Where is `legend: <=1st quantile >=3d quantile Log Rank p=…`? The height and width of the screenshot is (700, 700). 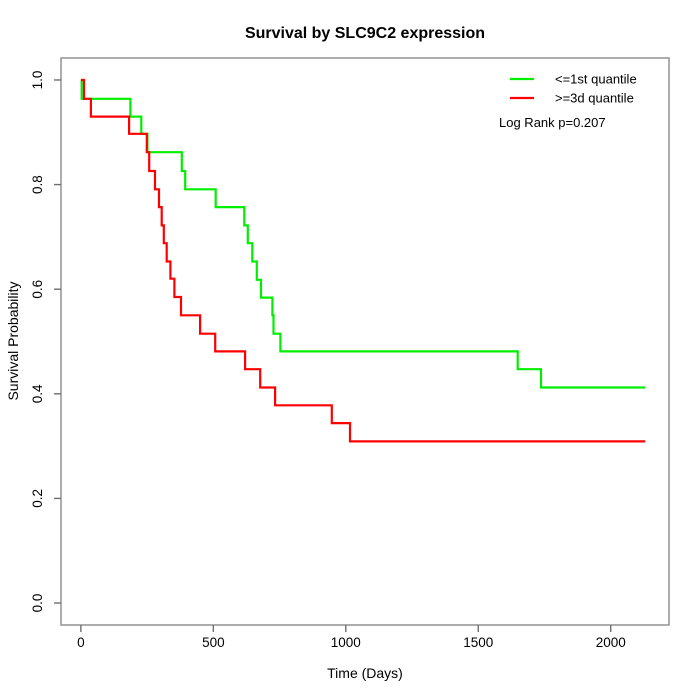 legend: <=1st quantile >=3d quantile Log Rank p=… is located at coordinates (568, 101).